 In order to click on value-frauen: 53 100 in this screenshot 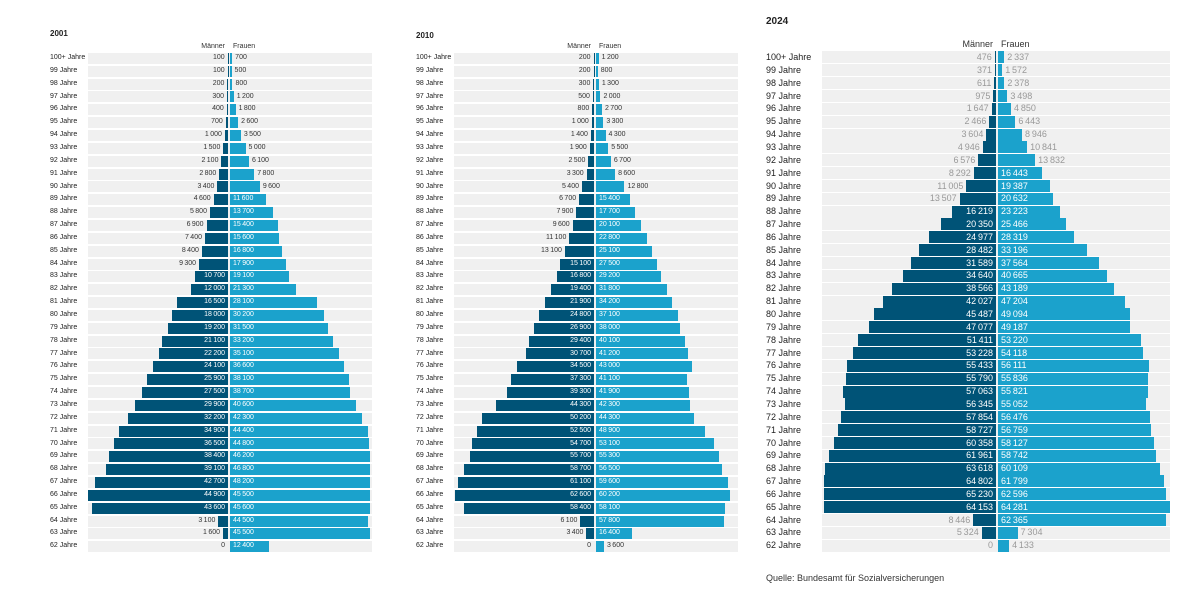, I will do `click(609, 443)`.